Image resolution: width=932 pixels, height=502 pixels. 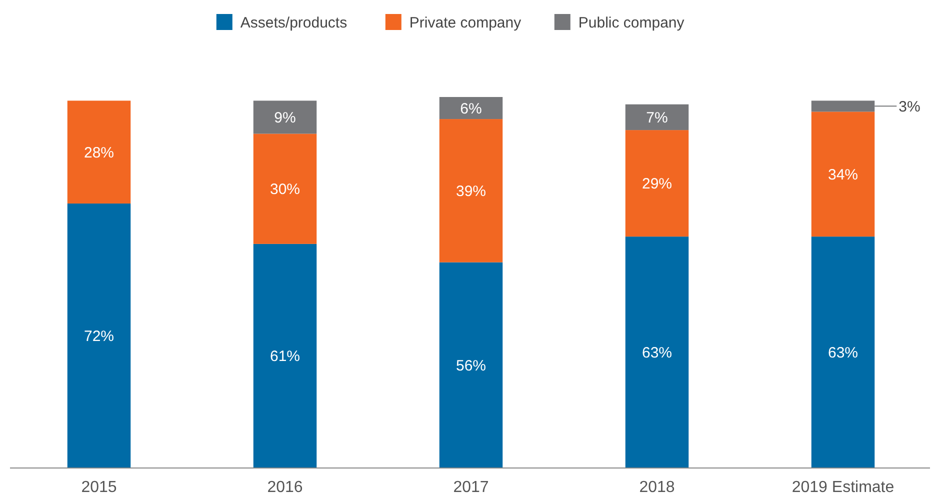 I want to click on x-tick-label: 2019 Estimate, so click(x=843, y=487).